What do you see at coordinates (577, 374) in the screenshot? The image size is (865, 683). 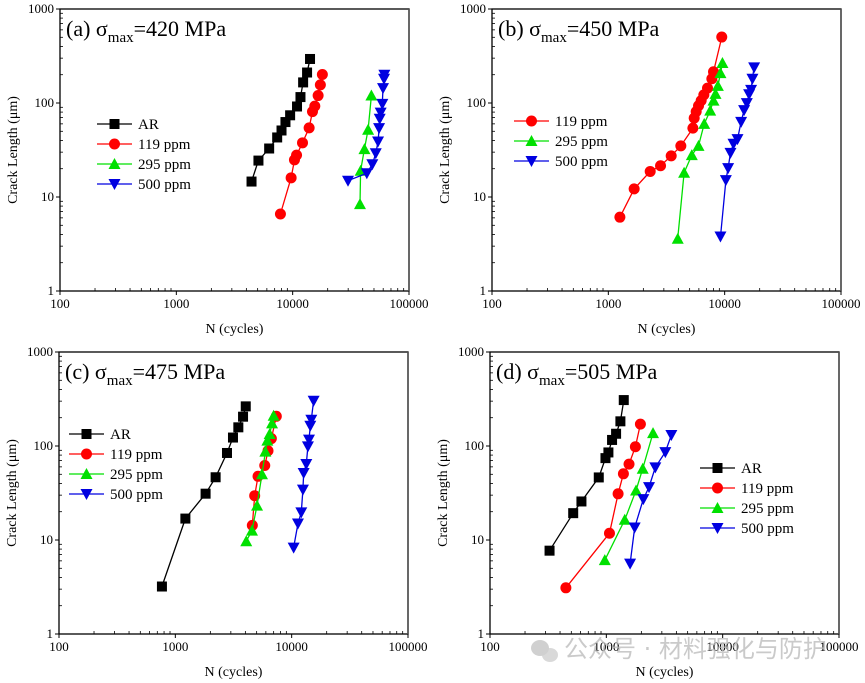 I see `panel-title: (d) σmax=505 MPa` at bounding box center [577, 374].